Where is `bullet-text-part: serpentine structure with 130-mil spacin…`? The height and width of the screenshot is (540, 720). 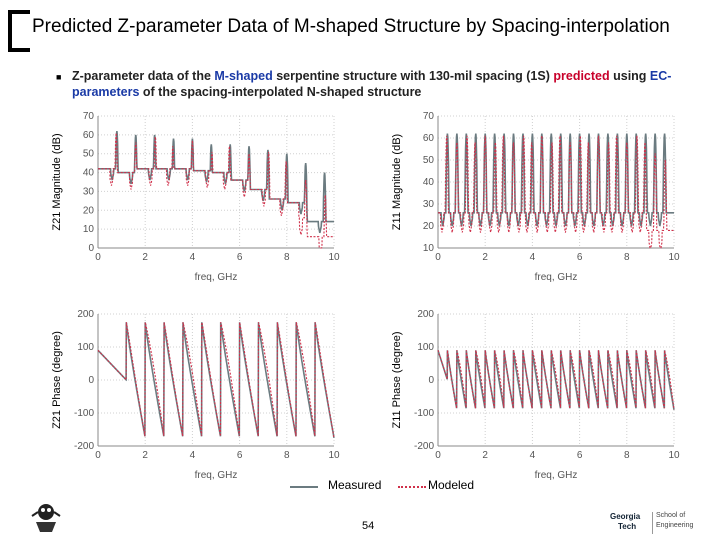 bullet-text-part: serpentine structure with 130-mil spacin… is located at coordinates (413, 76).